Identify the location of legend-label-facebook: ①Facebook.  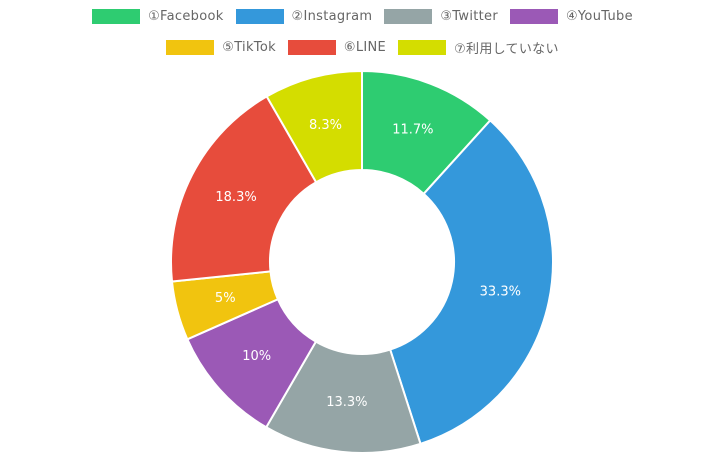
(186, 16).